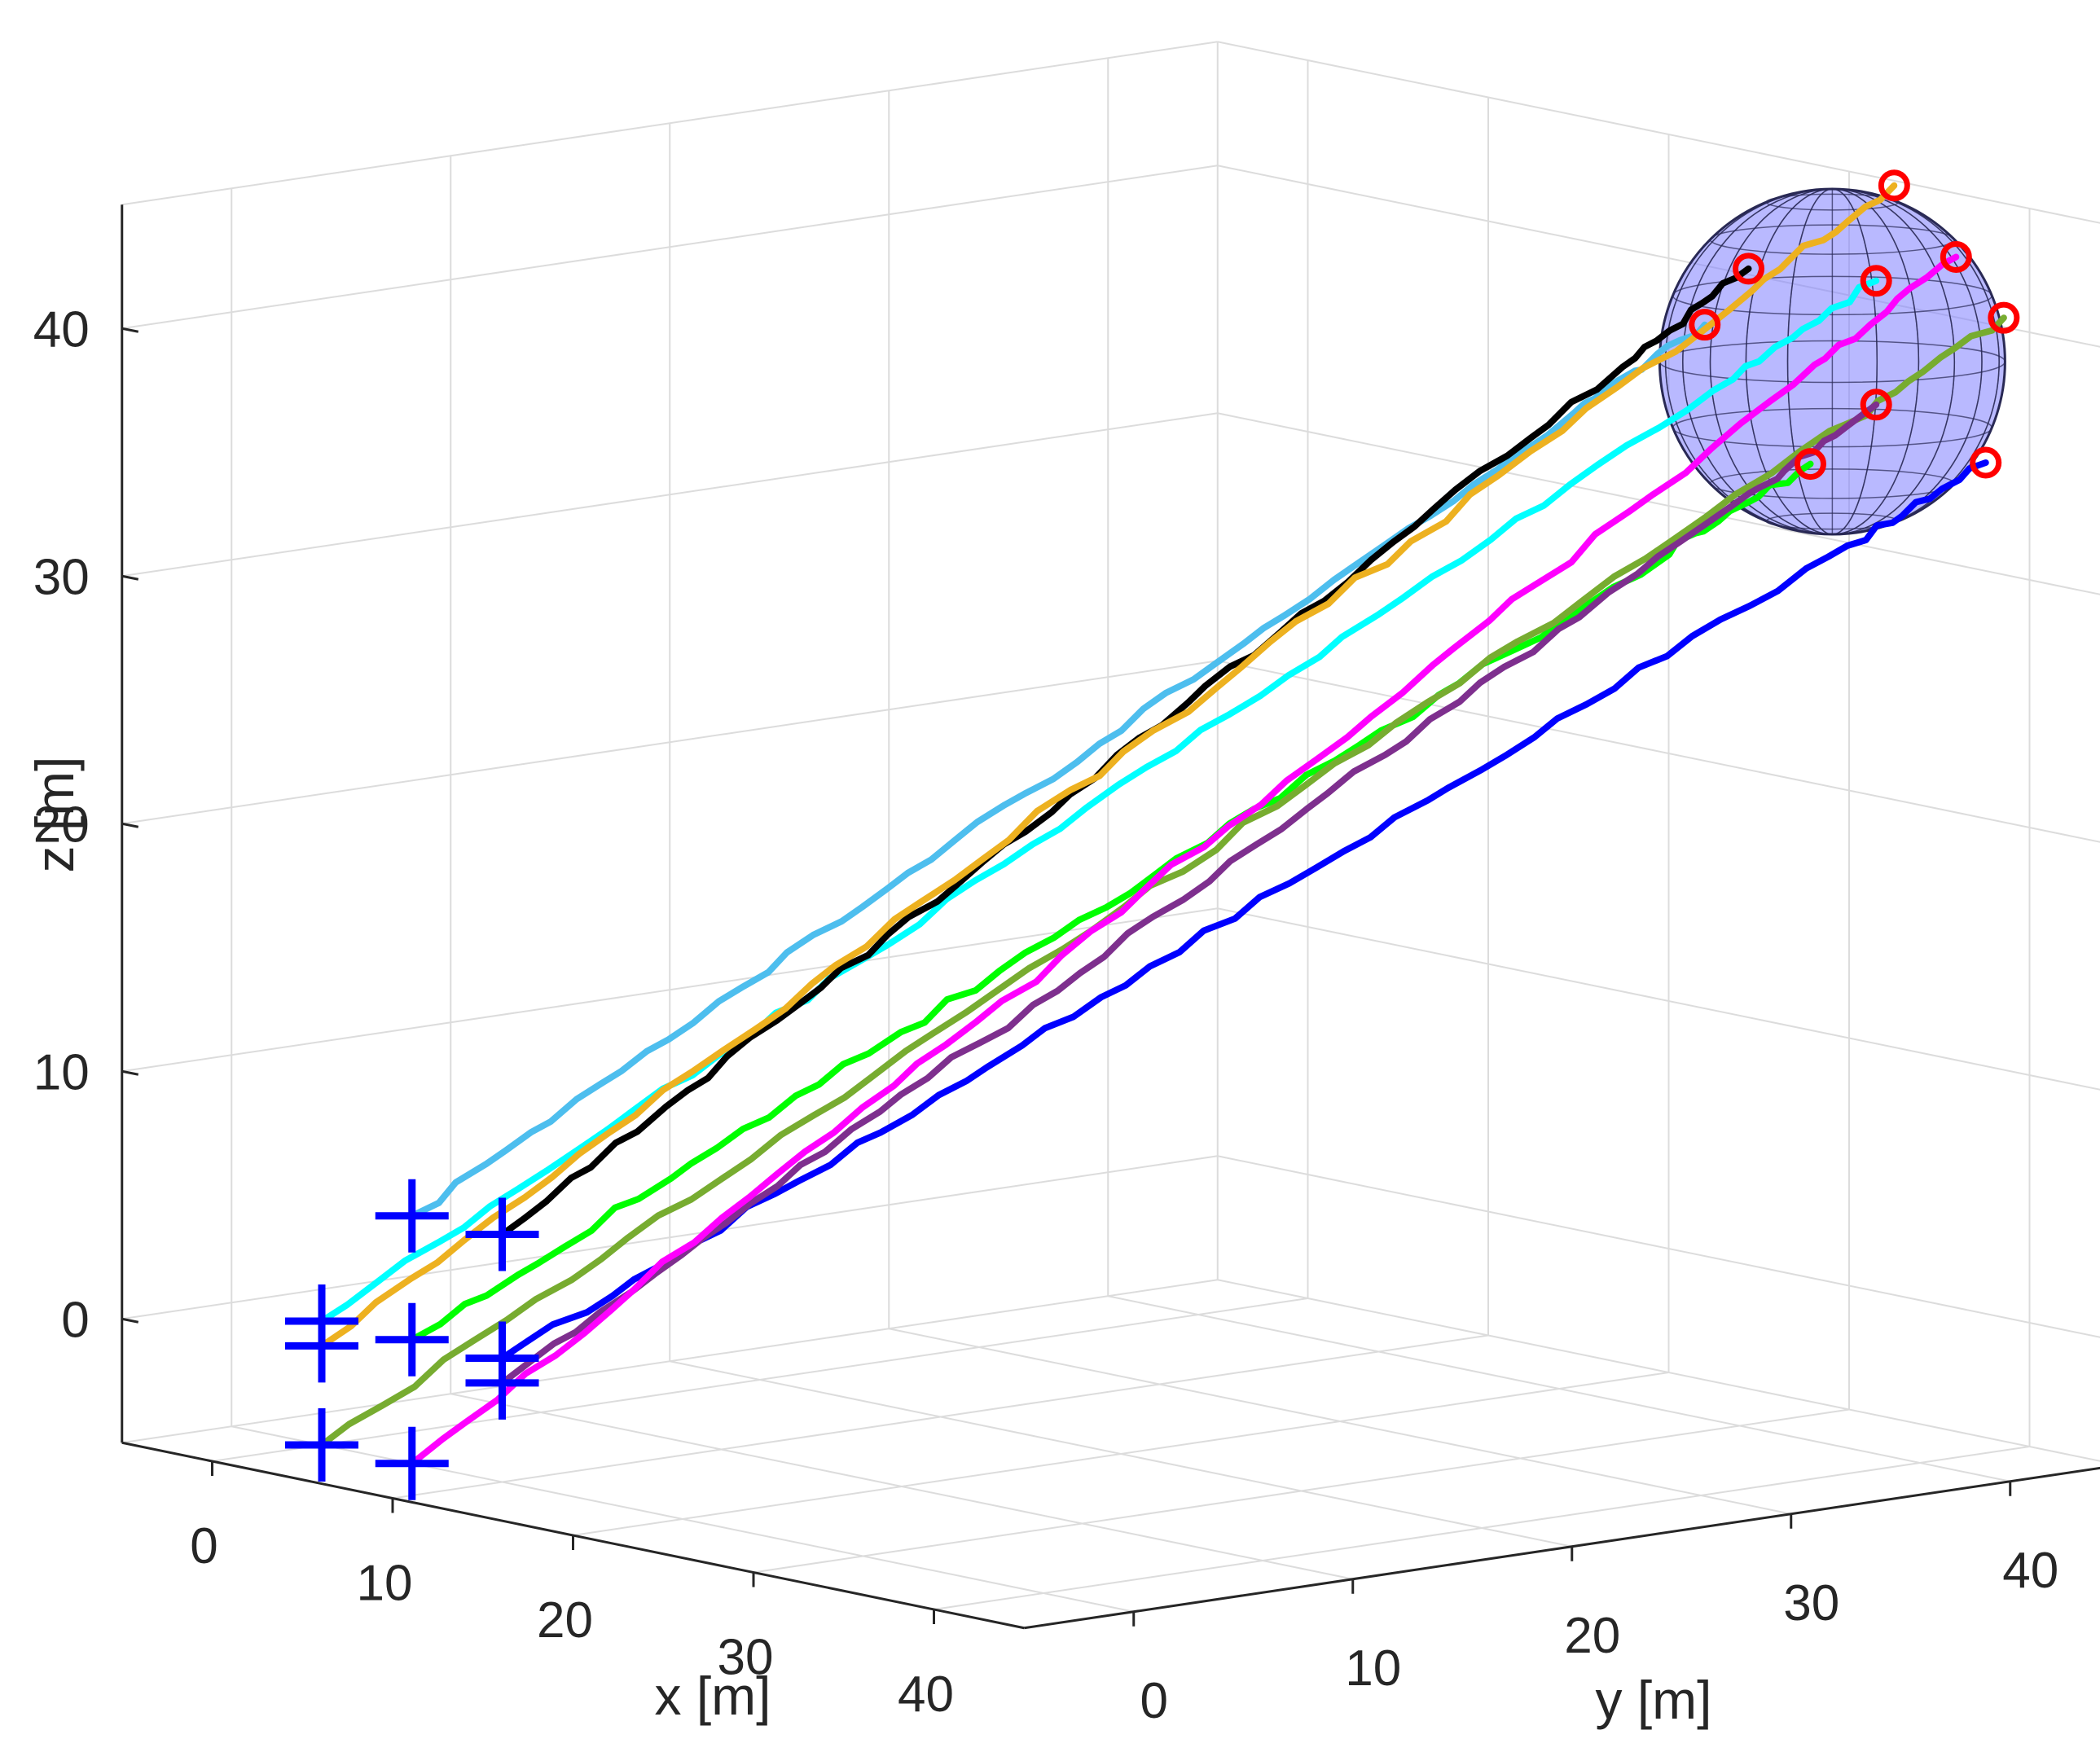  Describe the element at coordinates (746, 1658) in the screenshot. I see `x-tick-label: 30` at that location.